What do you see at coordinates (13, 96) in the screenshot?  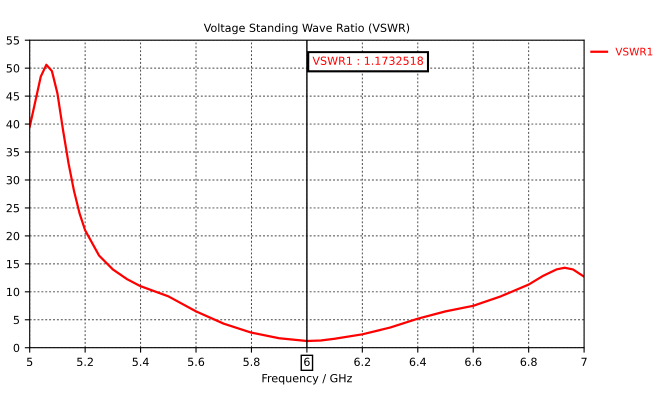 I see `y-tick-label: 45` at bounding box center [13, 96].